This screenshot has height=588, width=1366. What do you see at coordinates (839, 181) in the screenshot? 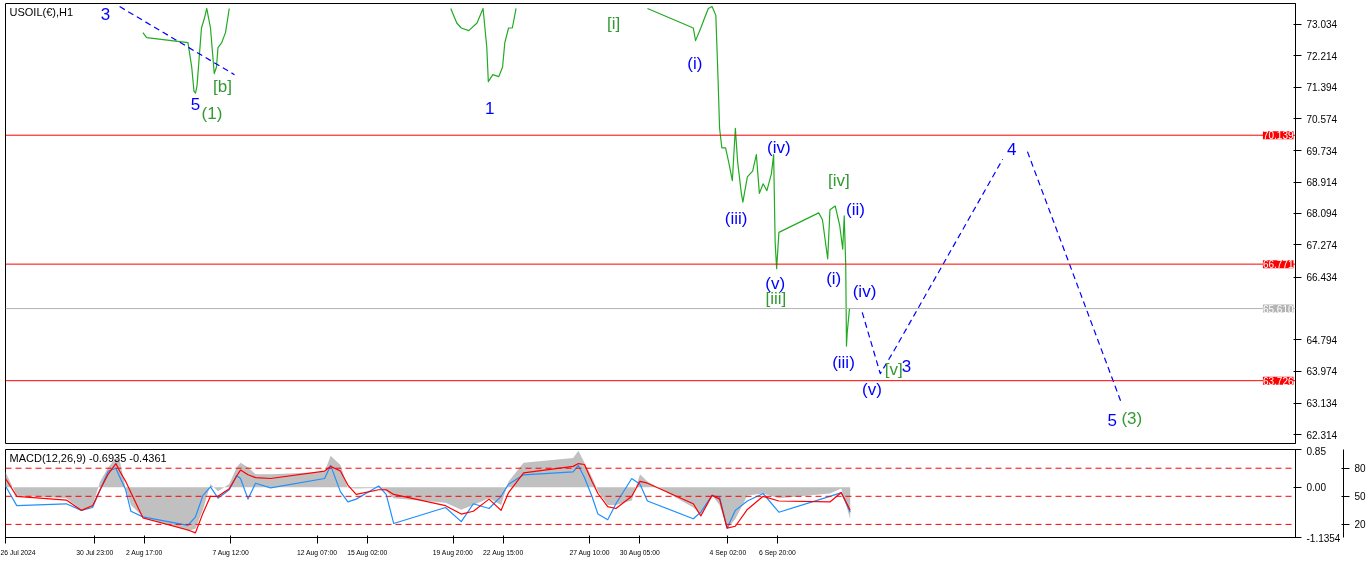
I see `annotation: [iv]` at bounding box center [839, 181].